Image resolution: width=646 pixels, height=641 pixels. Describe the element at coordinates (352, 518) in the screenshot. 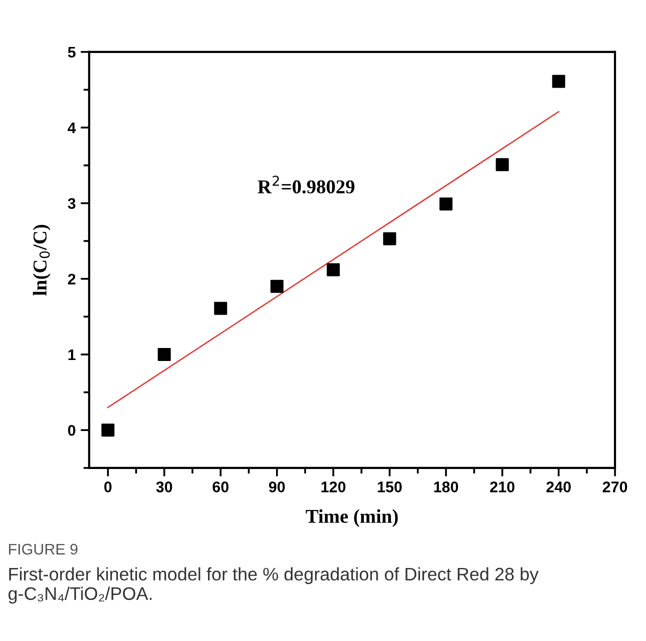

I see `x-axis-title: Time (min)` at that location.